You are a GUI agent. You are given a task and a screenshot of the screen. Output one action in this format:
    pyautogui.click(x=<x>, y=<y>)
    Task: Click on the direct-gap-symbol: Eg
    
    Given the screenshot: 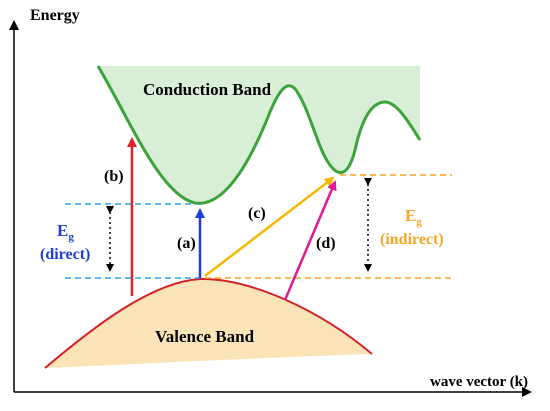 What is the action you would take?
    pyautogui.click(x=65, y=232)
    